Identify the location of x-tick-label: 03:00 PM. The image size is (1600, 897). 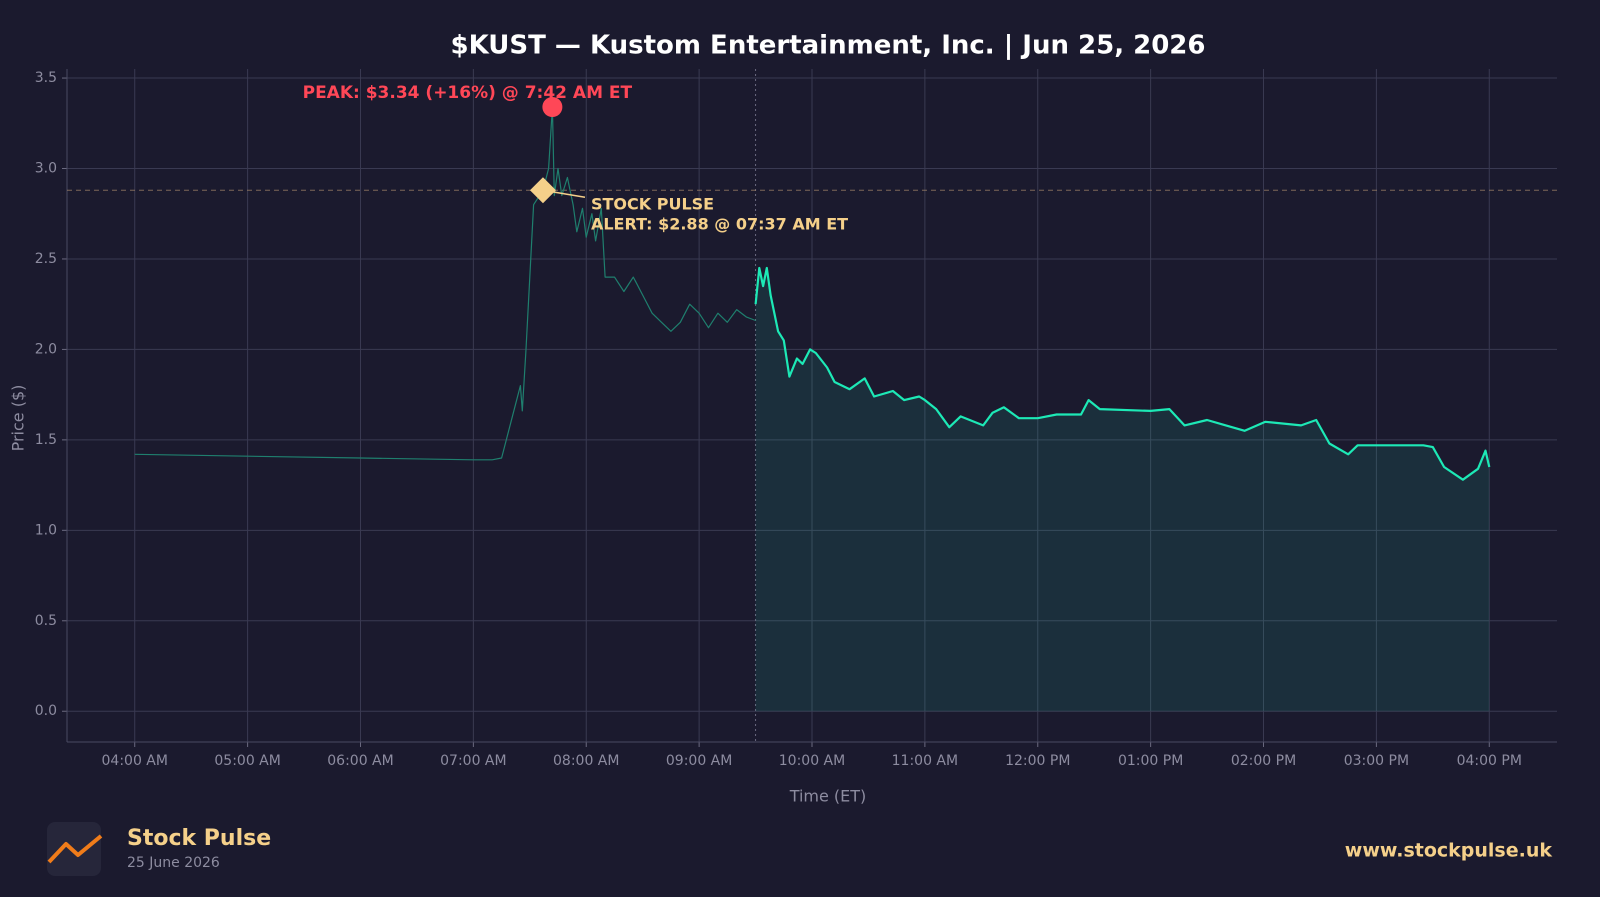
(1376, 761).